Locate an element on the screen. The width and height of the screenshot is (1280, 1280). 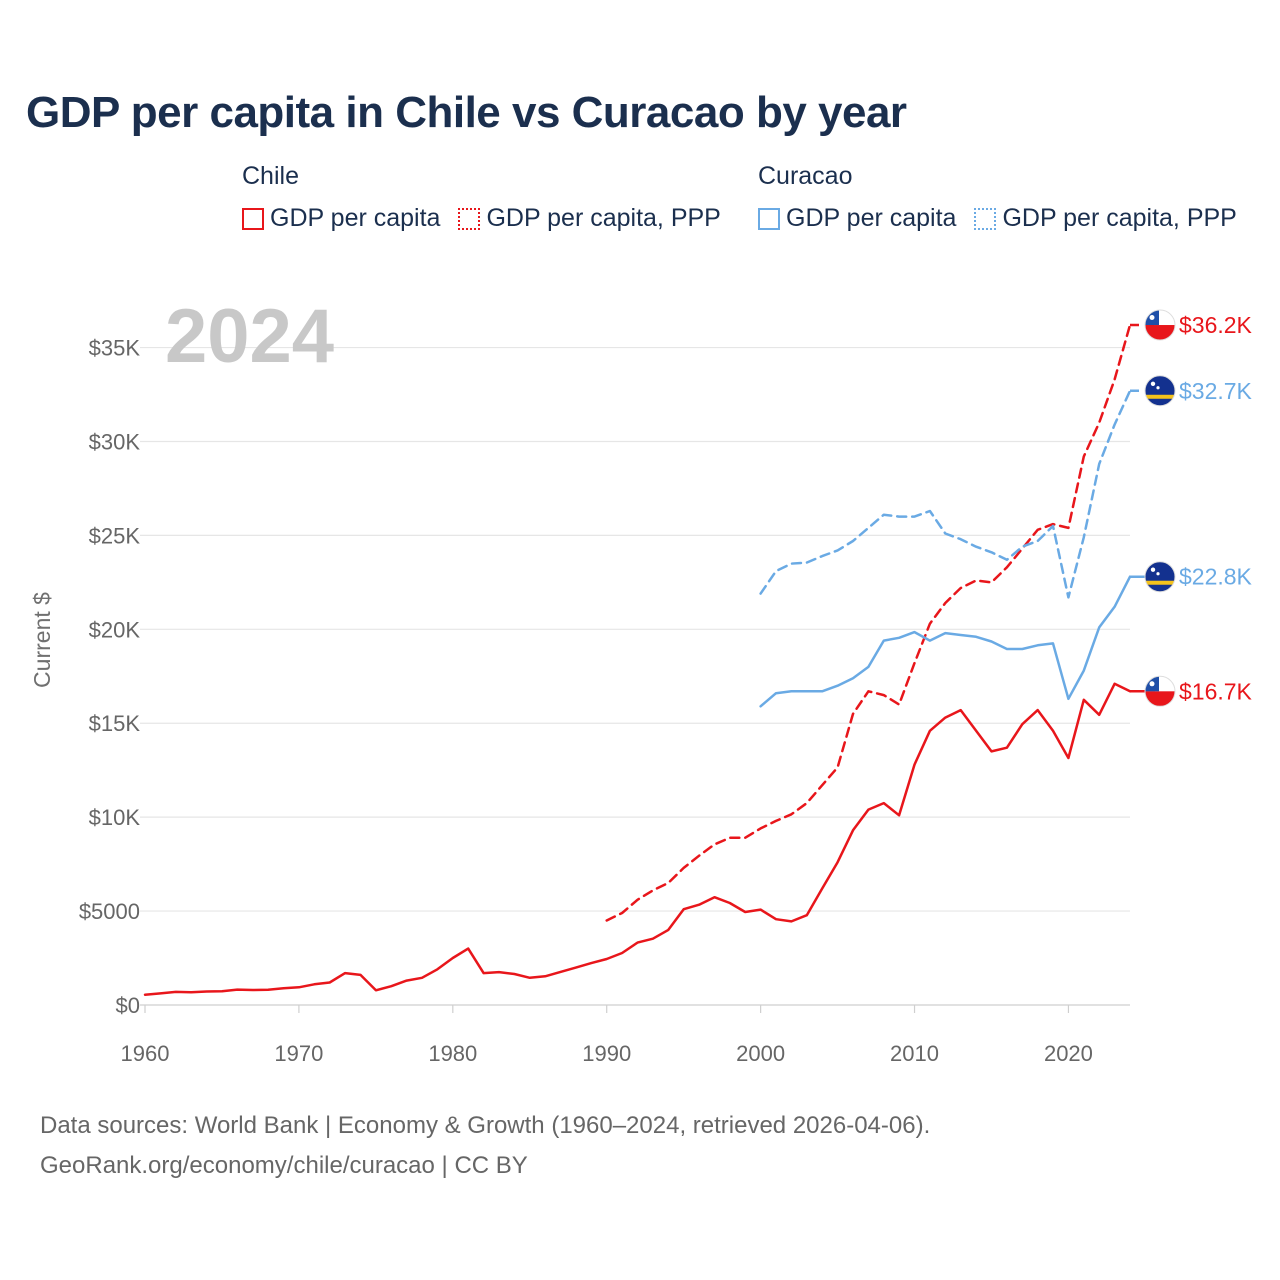
x-tick-label: 1970 is located at coordinates (298, 1053).